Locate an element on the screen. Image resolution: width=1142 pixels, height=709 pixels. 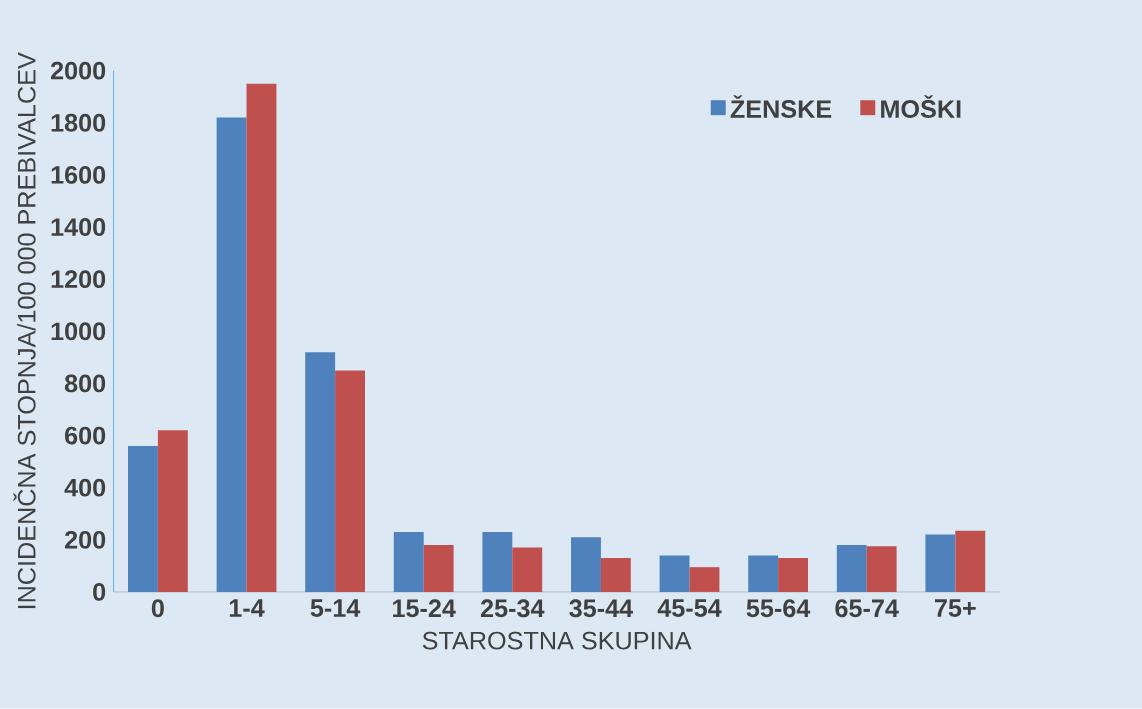
x-tick-label: 0 is located at coordinates (157, 608).